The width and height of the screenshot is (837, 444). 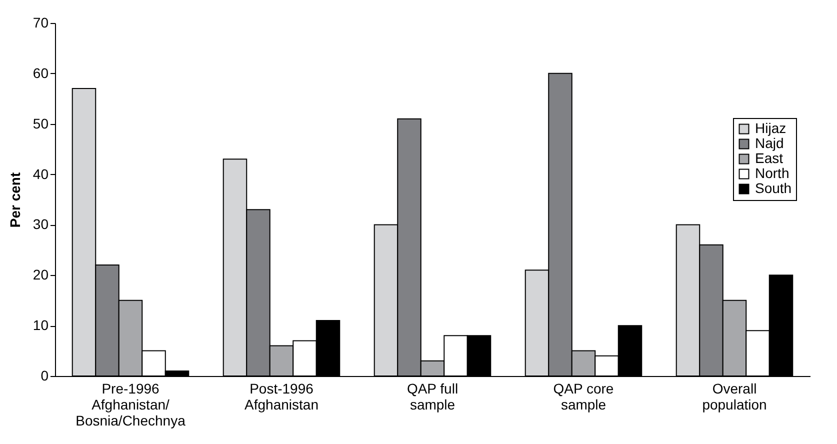 What do you see at coordinates (40, 325) in the screenshot?
I see `y-tick-label: 10` at bounding box center [40, 325].